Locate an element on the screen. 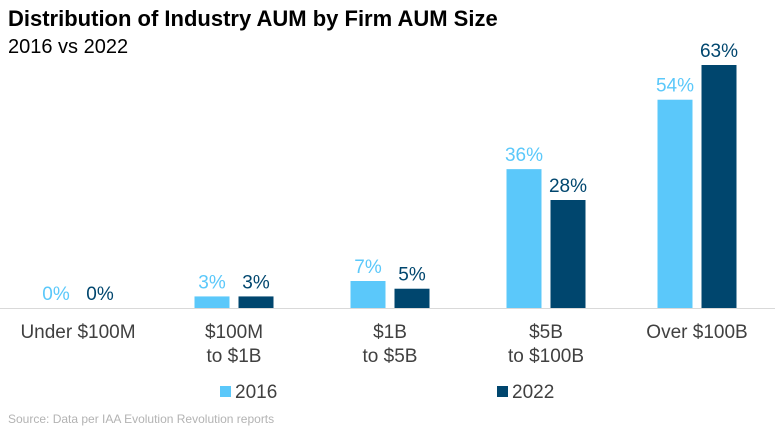 The image size is (775, 434). data-label-2022-5: 63% is located at coordinates (719, 51).